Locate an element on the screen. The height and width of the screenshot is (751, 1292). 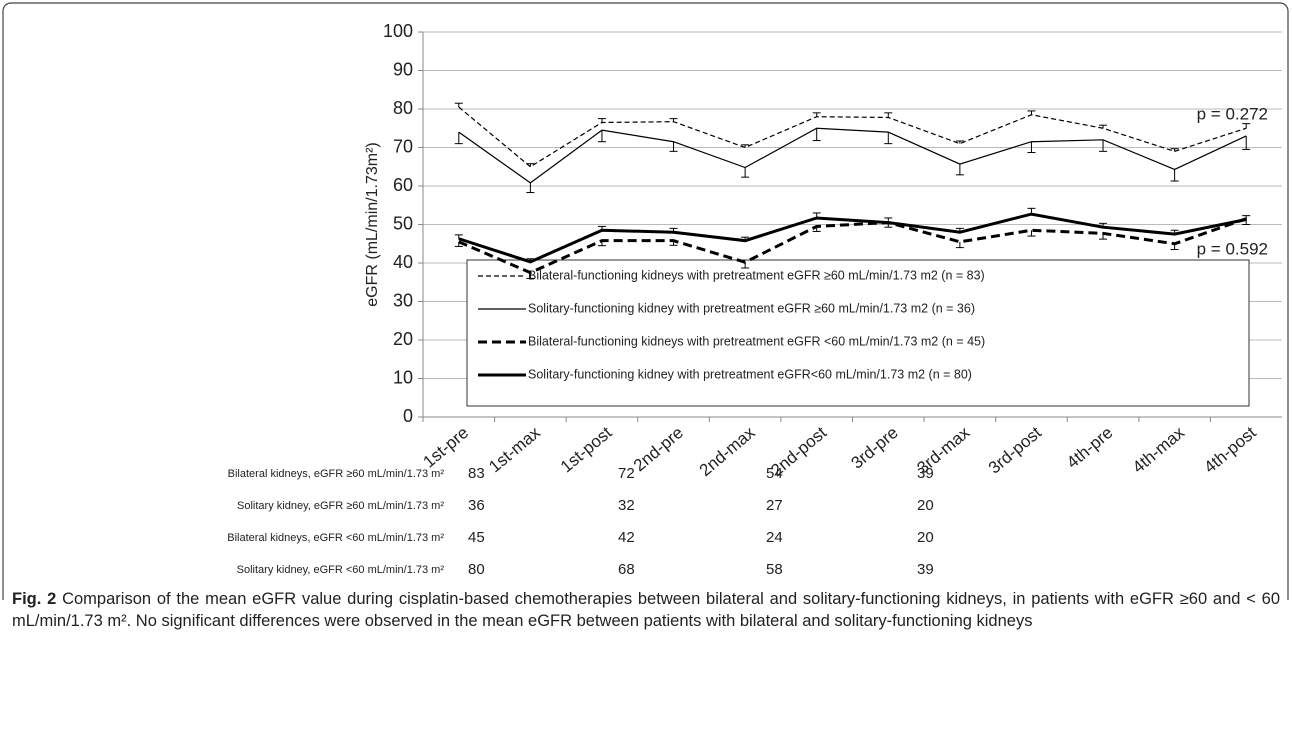
y-tick-label: 80 is located at coordinates (403, 108).